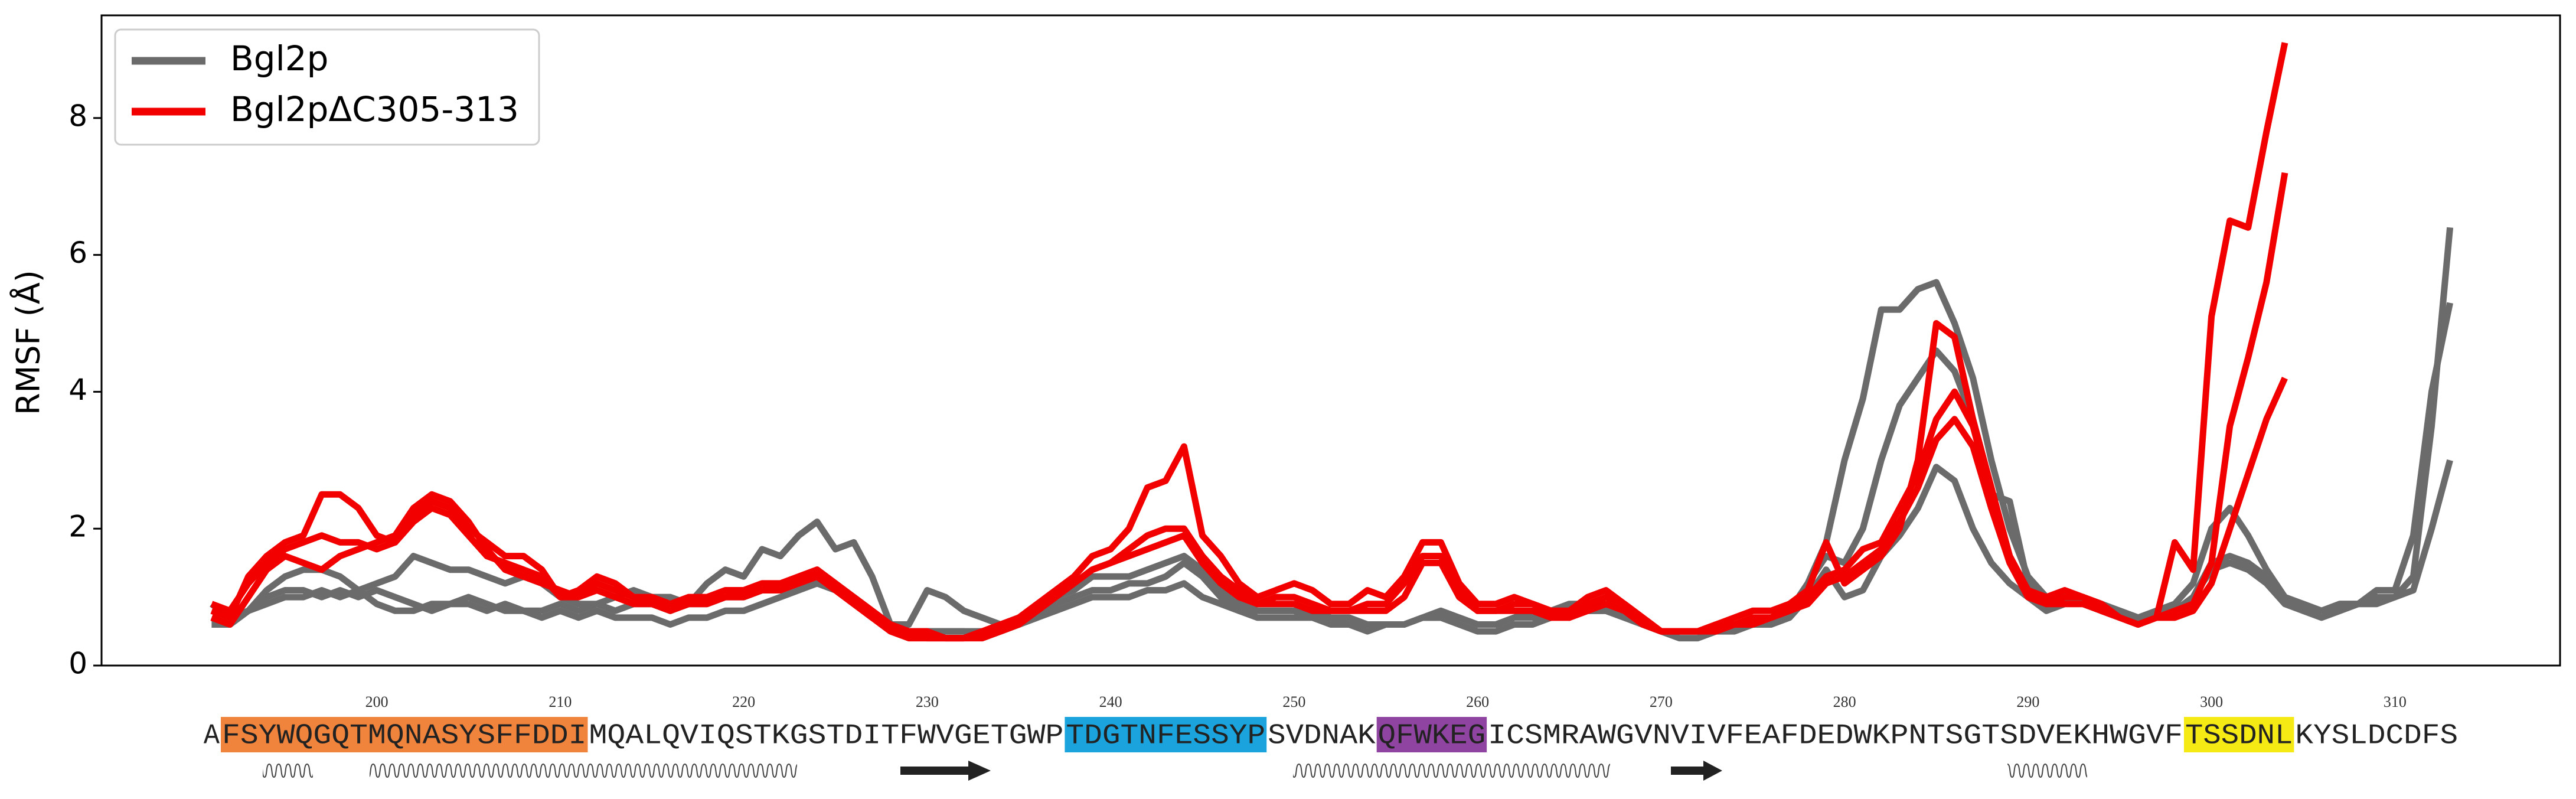 This screenshot has width=2576, height=799. What do you see at coordinates (212, 736) in the screenshot?
I see `sequence-segment: A` at bounding box center [212, 736].